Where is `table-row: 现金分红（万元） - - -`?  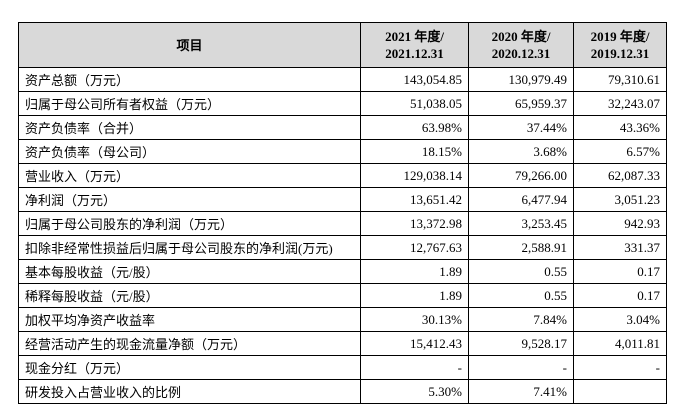 table-row: 现金分红（万元） - - - is located at coordinates (342, 367).